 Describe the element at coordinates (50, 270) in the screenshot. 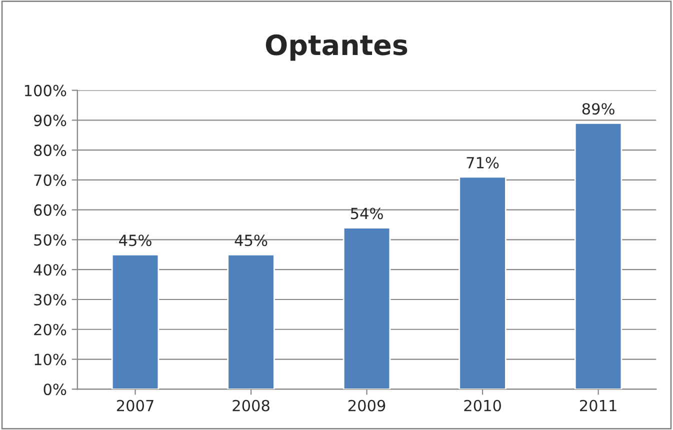

I see `y-tick-label: 40%` at that location.